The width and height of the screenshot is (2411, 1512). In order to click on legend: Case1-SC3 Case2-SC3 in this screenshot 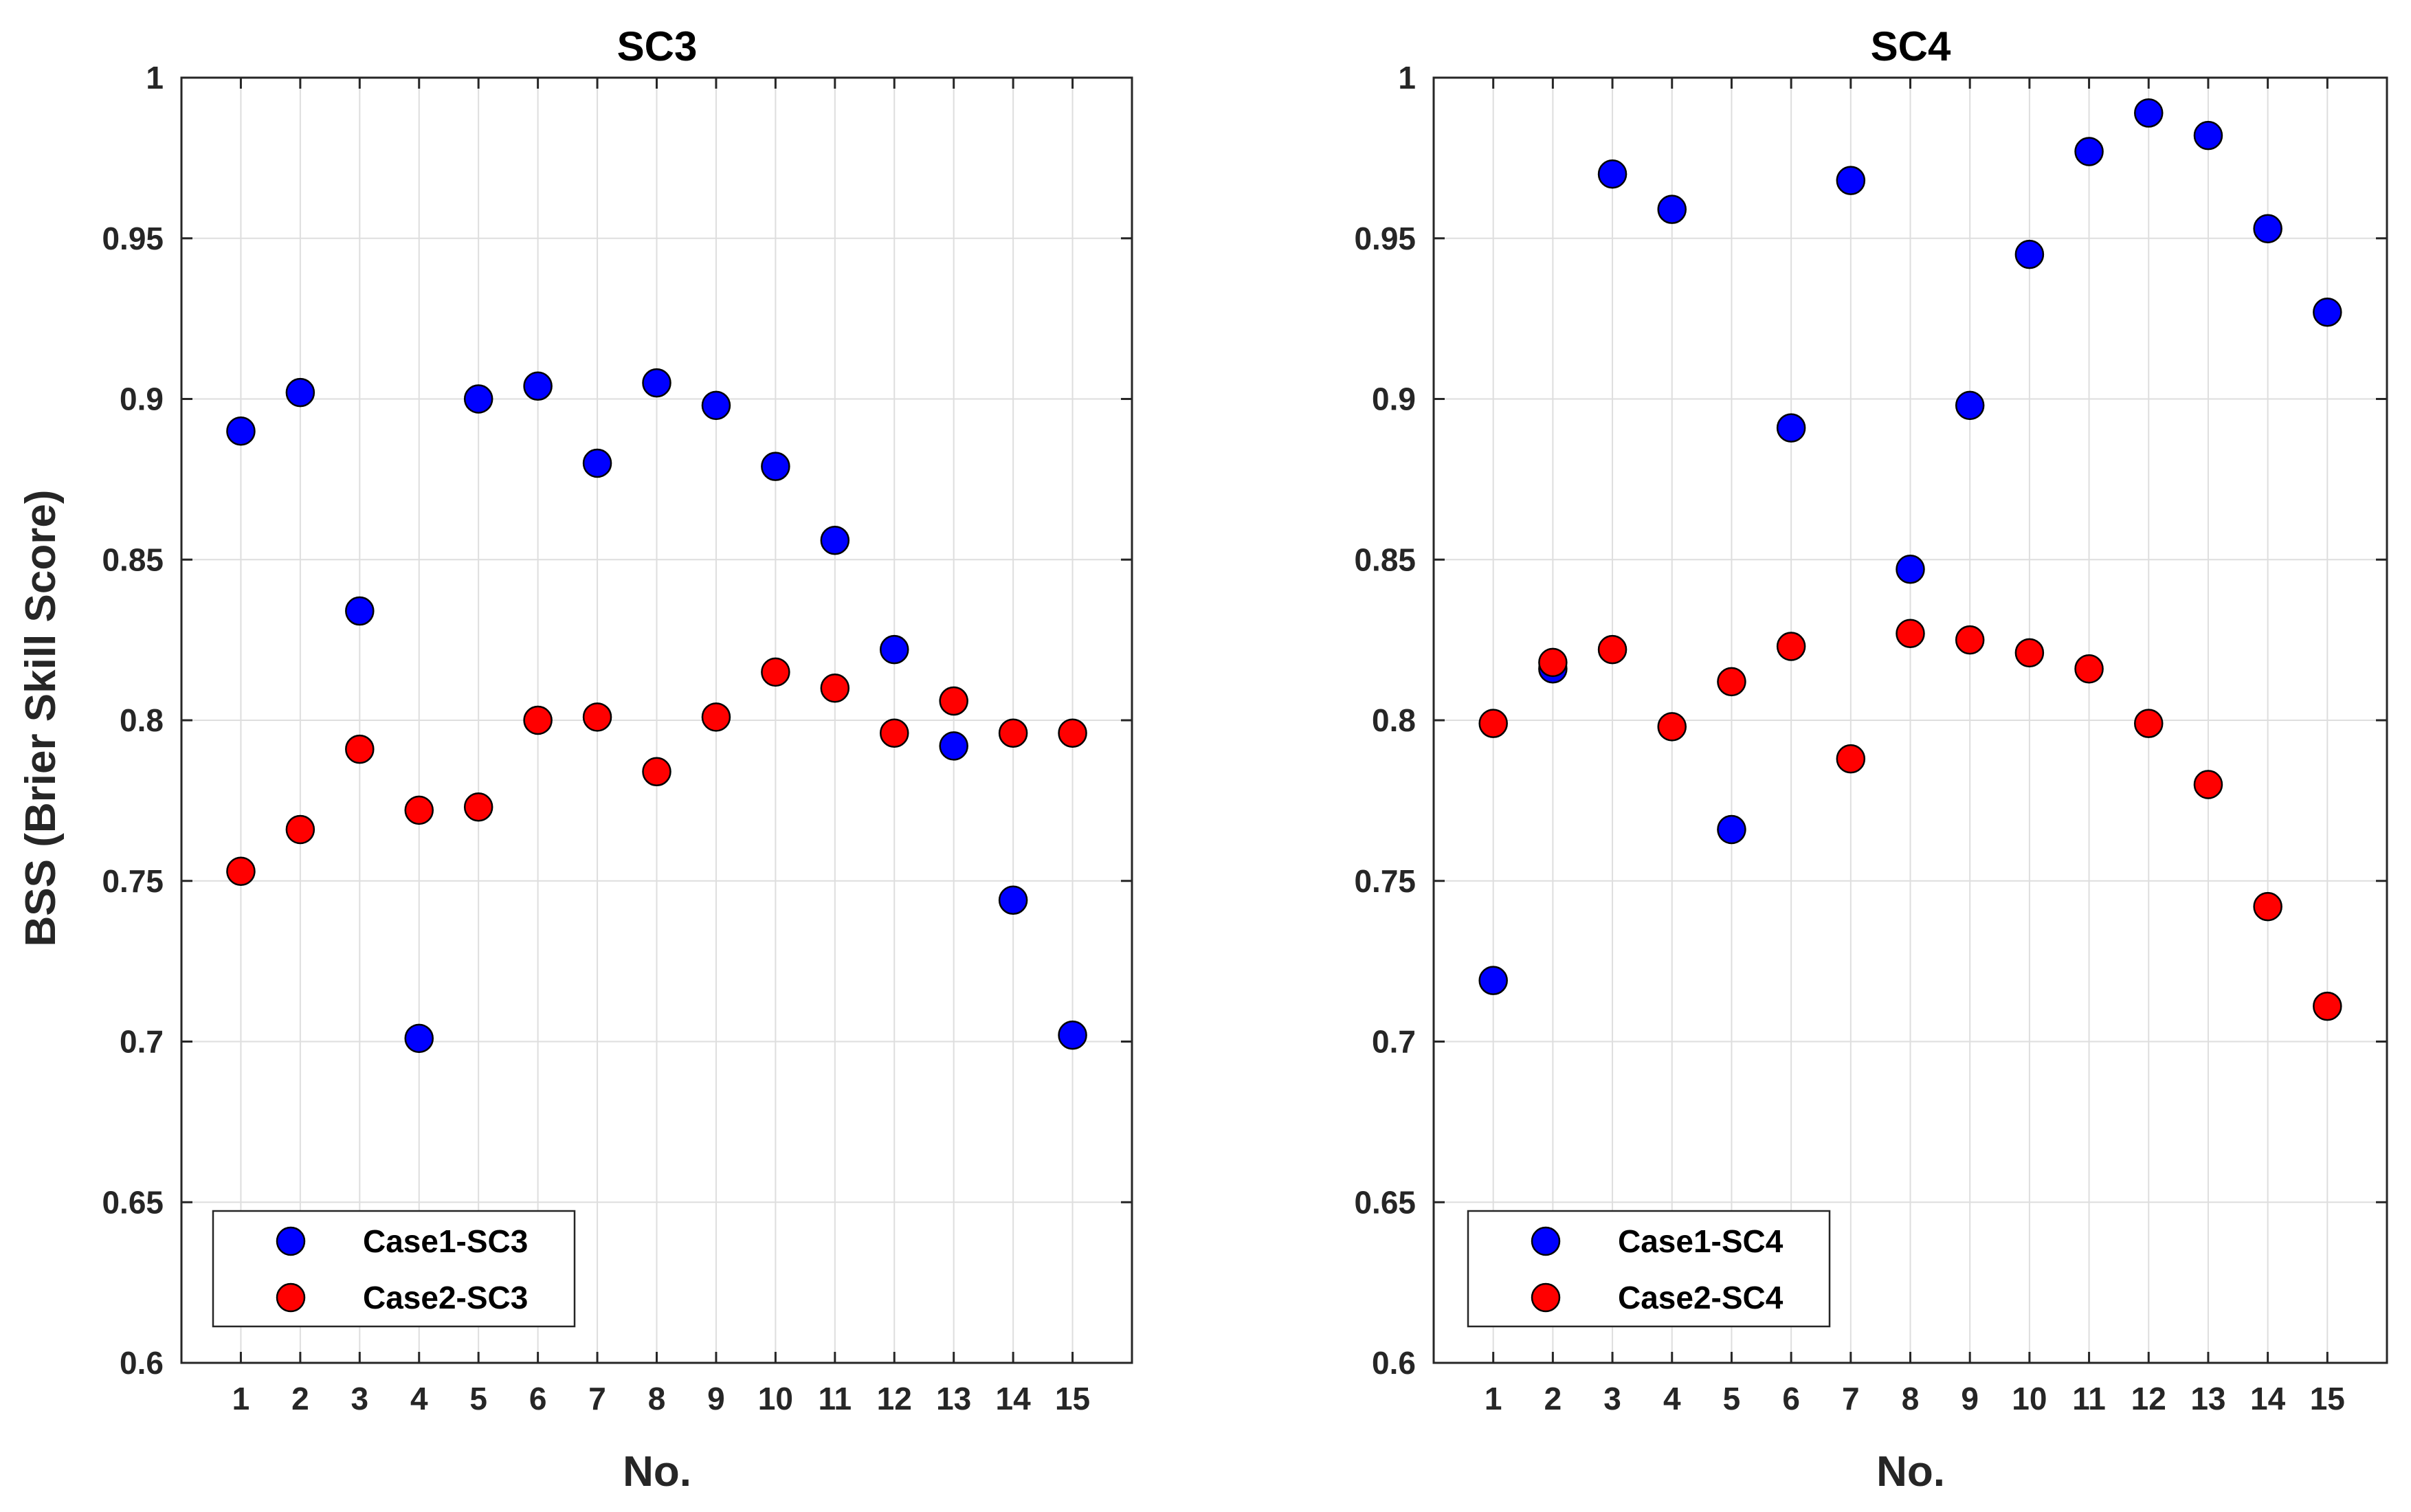, I will do `click(394, 1269)`.